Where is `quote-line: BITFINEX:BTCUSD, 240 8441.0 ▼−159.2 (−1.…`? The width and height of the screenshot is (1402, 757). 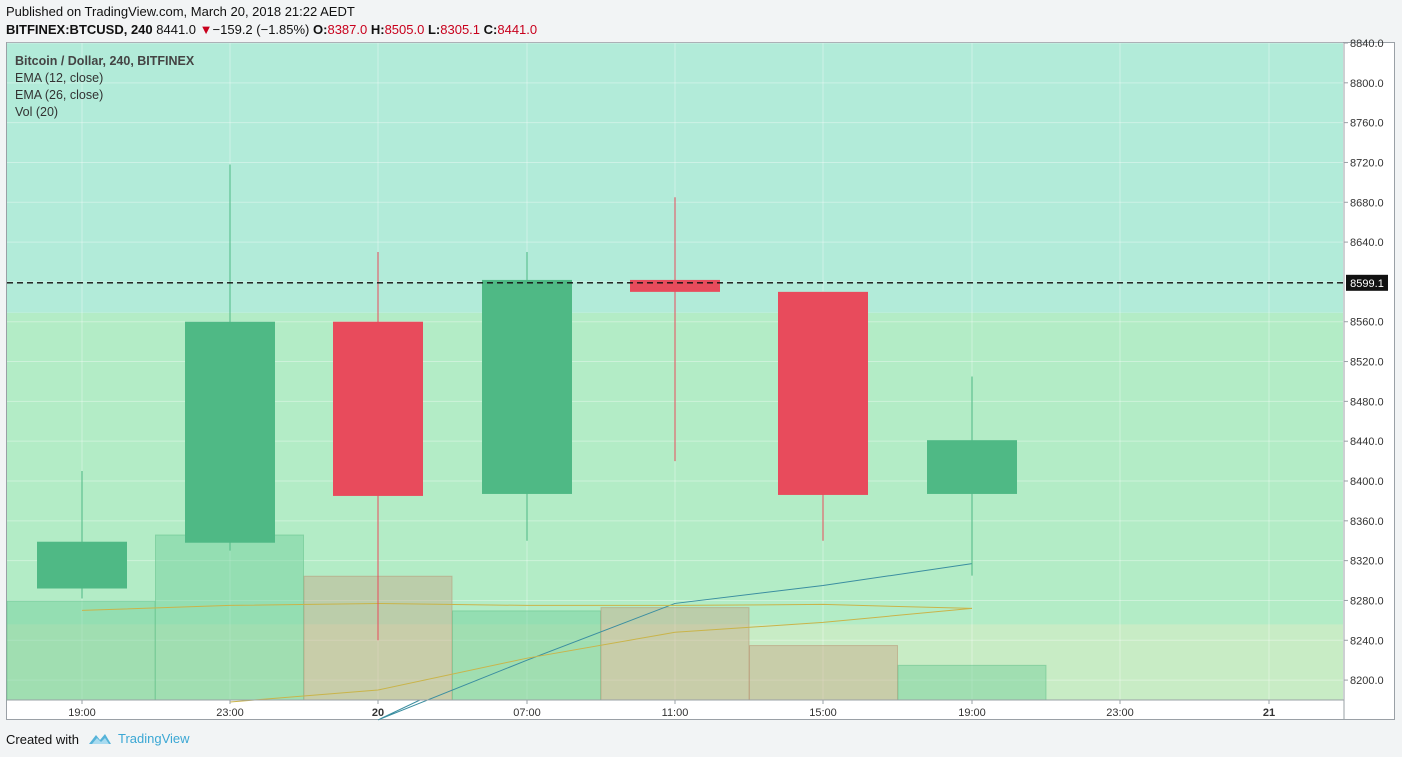 quote-line: BITFINEX:BTCUSD, 240 8441.0 ▼−159.2 (−1.… is located at coordinates (271, 29).